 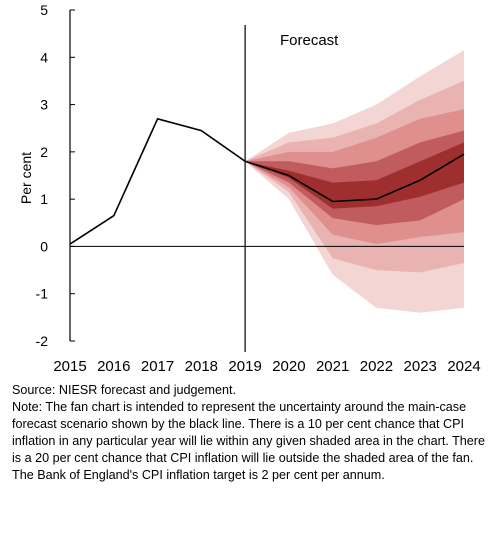 What do you see at coordinates (69, 366) in the screenshot?
I see `x-tick-label: 2015` at bounding box center [69, 366].